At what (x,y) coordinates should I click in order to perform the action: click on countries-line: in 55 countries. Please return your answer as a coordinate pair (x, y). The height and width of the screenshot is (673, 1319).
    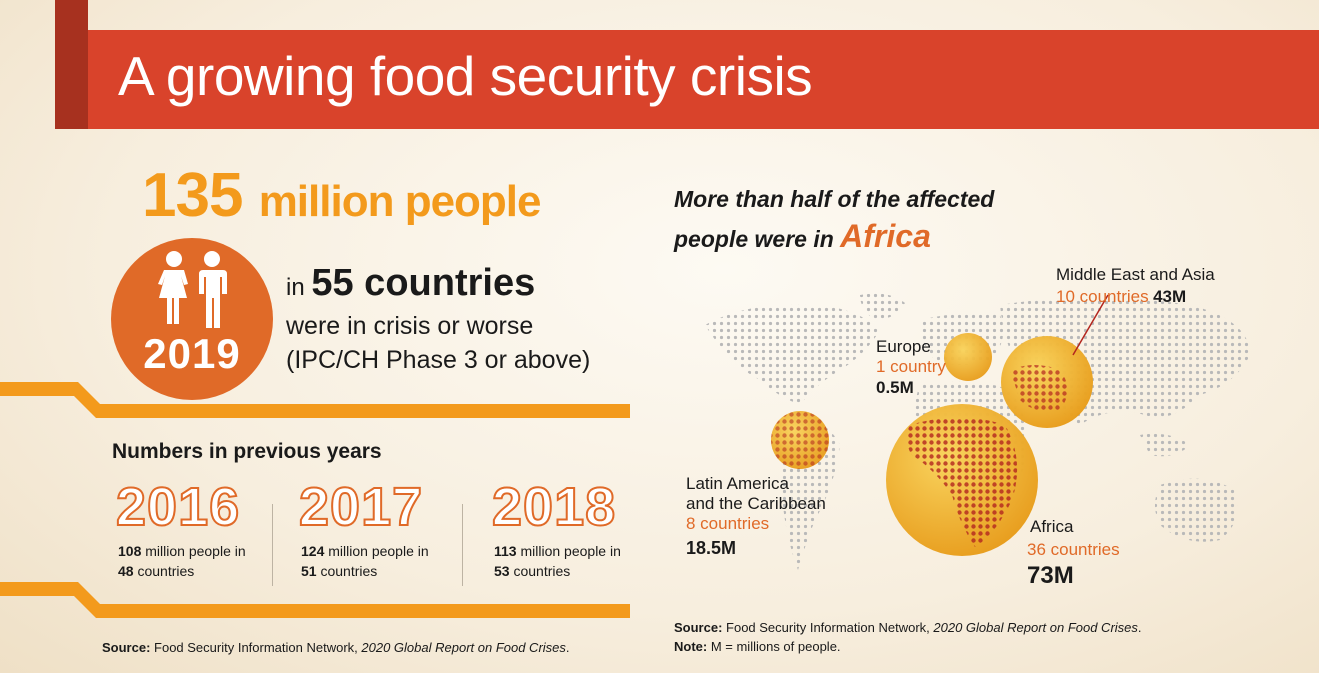
    Looking at the image, I should click on (410, 283).